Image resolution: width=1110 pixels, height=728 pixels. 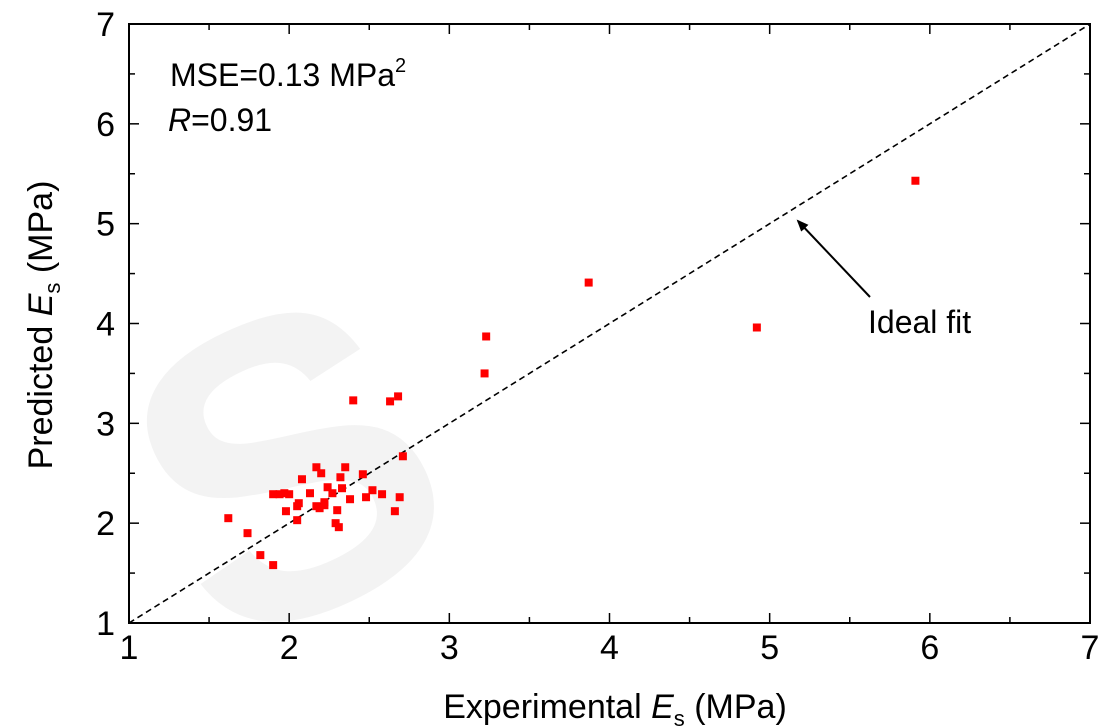 What do you see at coordinates (41, 392) in the screenshot?
I see `y-axis-title-prefix: Predicted` at bounding box center [41, 392].